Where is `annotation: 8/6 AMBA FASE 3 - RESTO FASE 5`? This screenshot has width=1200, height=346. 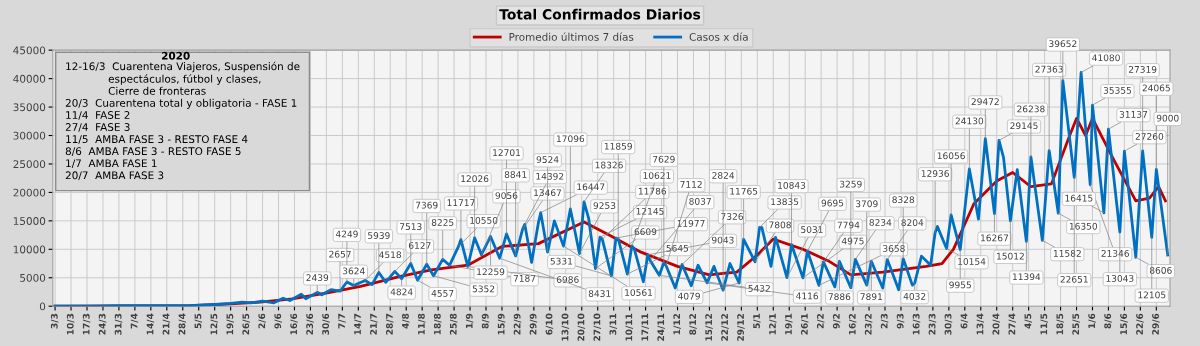
annotation: 8/6 AMBA FASE 3 - RESTO FASE 5 is located at coordinates (153, 151).